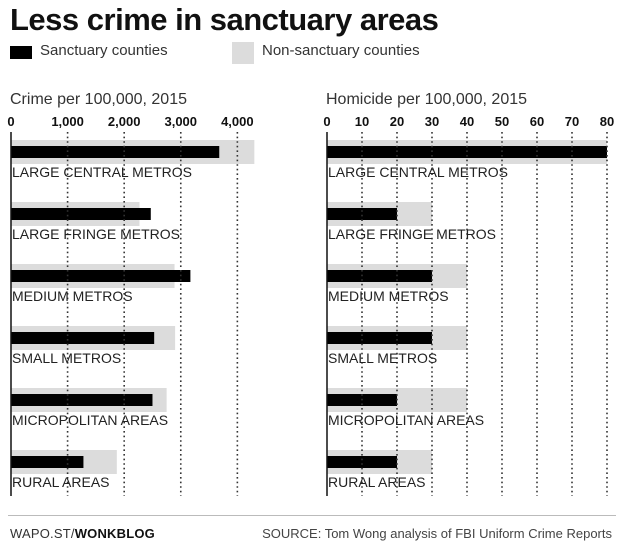 Image resolution: width=624 pixels, height=554 pixels. I want to click on page-title: Less crime in sanctuary areas, so click(224, 19).